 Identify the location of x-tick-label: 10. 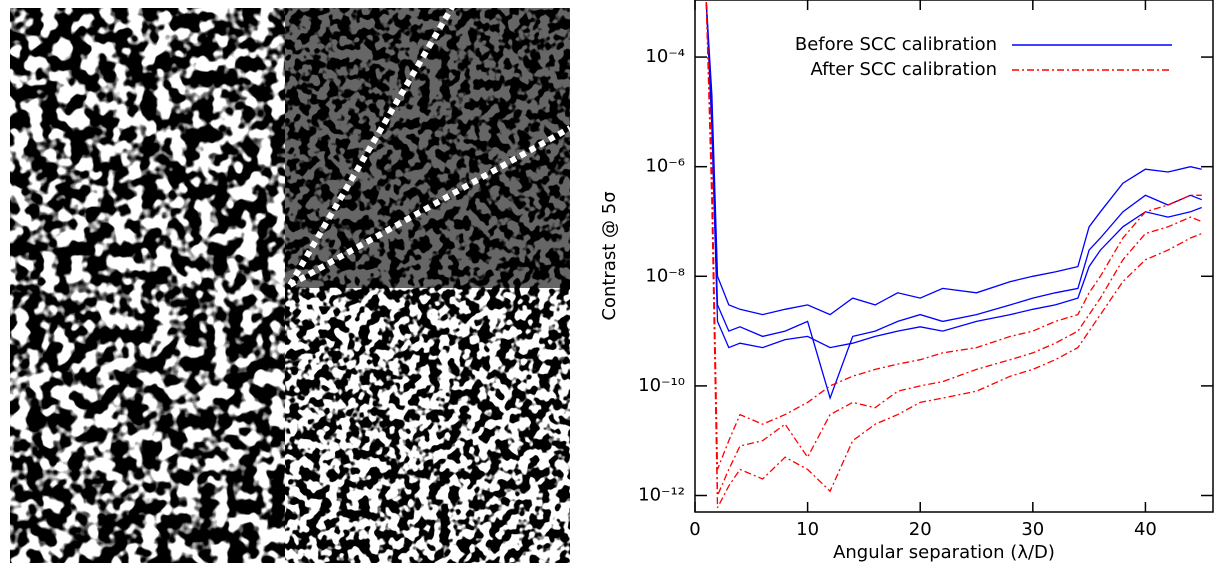
(807, 529).